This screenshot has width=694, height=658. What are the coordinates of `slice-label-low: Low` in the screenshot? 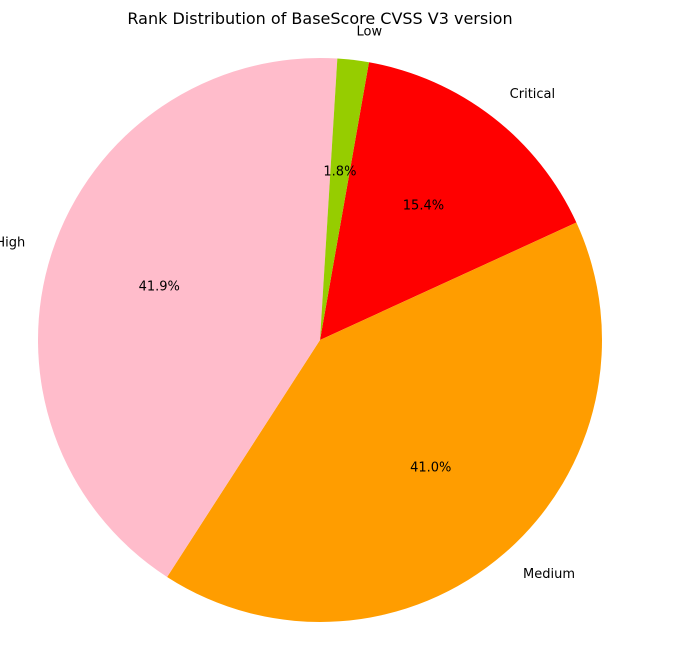 It's located at (370, 31).